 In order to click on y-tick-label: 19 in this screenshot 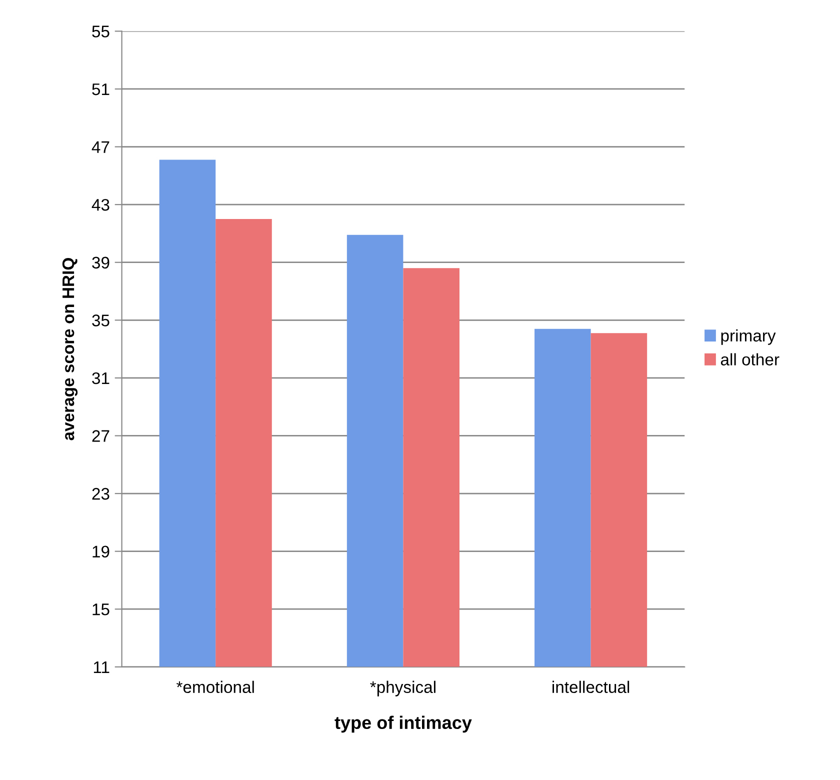, I will do `click(101, 552)`.